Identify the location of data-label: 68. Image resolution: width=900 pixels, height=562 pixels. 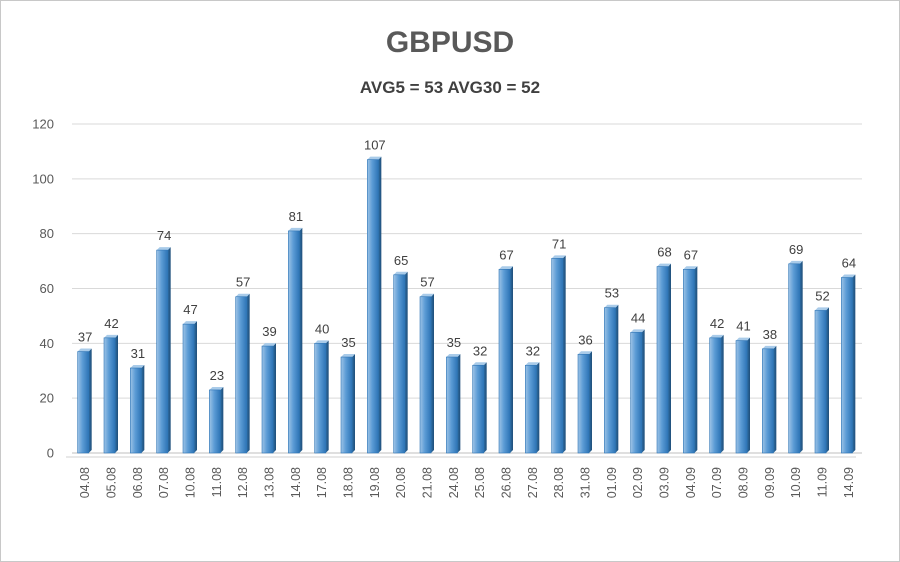
(664, 252).